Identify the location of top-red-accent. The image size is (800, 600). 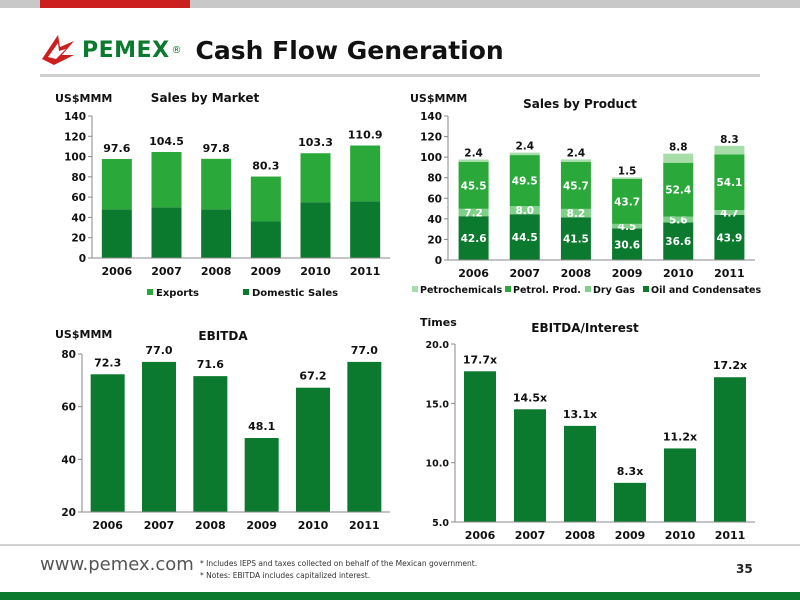
(115, 4).